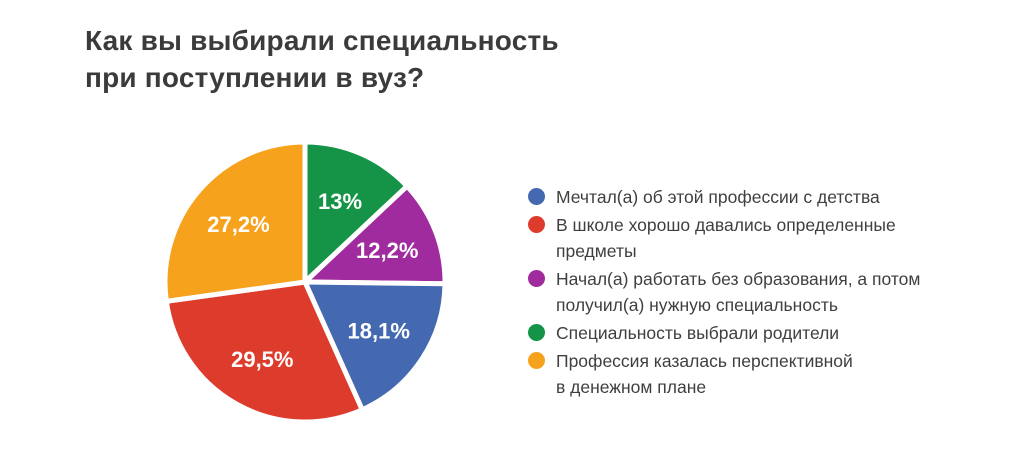 The height and width of the screenshot is (459, 1031). Describe the element at coordinates (697, 305) in the screenshot. I see `legend-label-line: получил(а) нужную специальность` at that location.